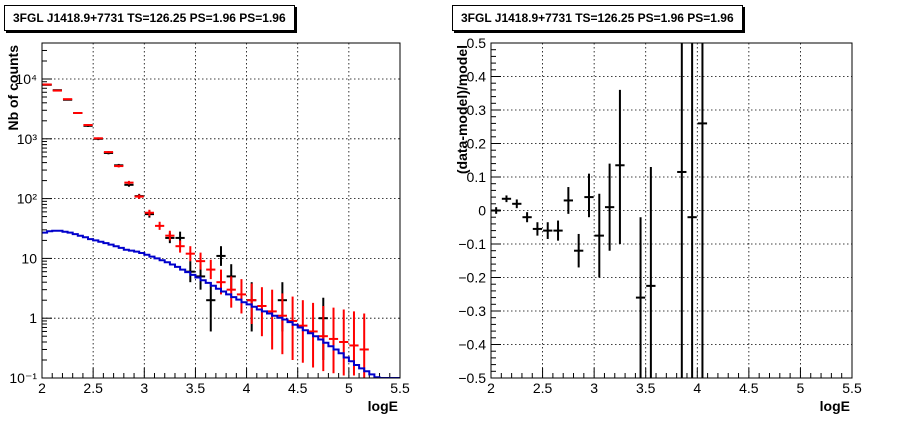 Image resolution: width=898 pixels, height=421 pixels. Describe the element at coordinates (477, 43) in the screenshot. I see `right-y-tick-label: 0.5` at that location.